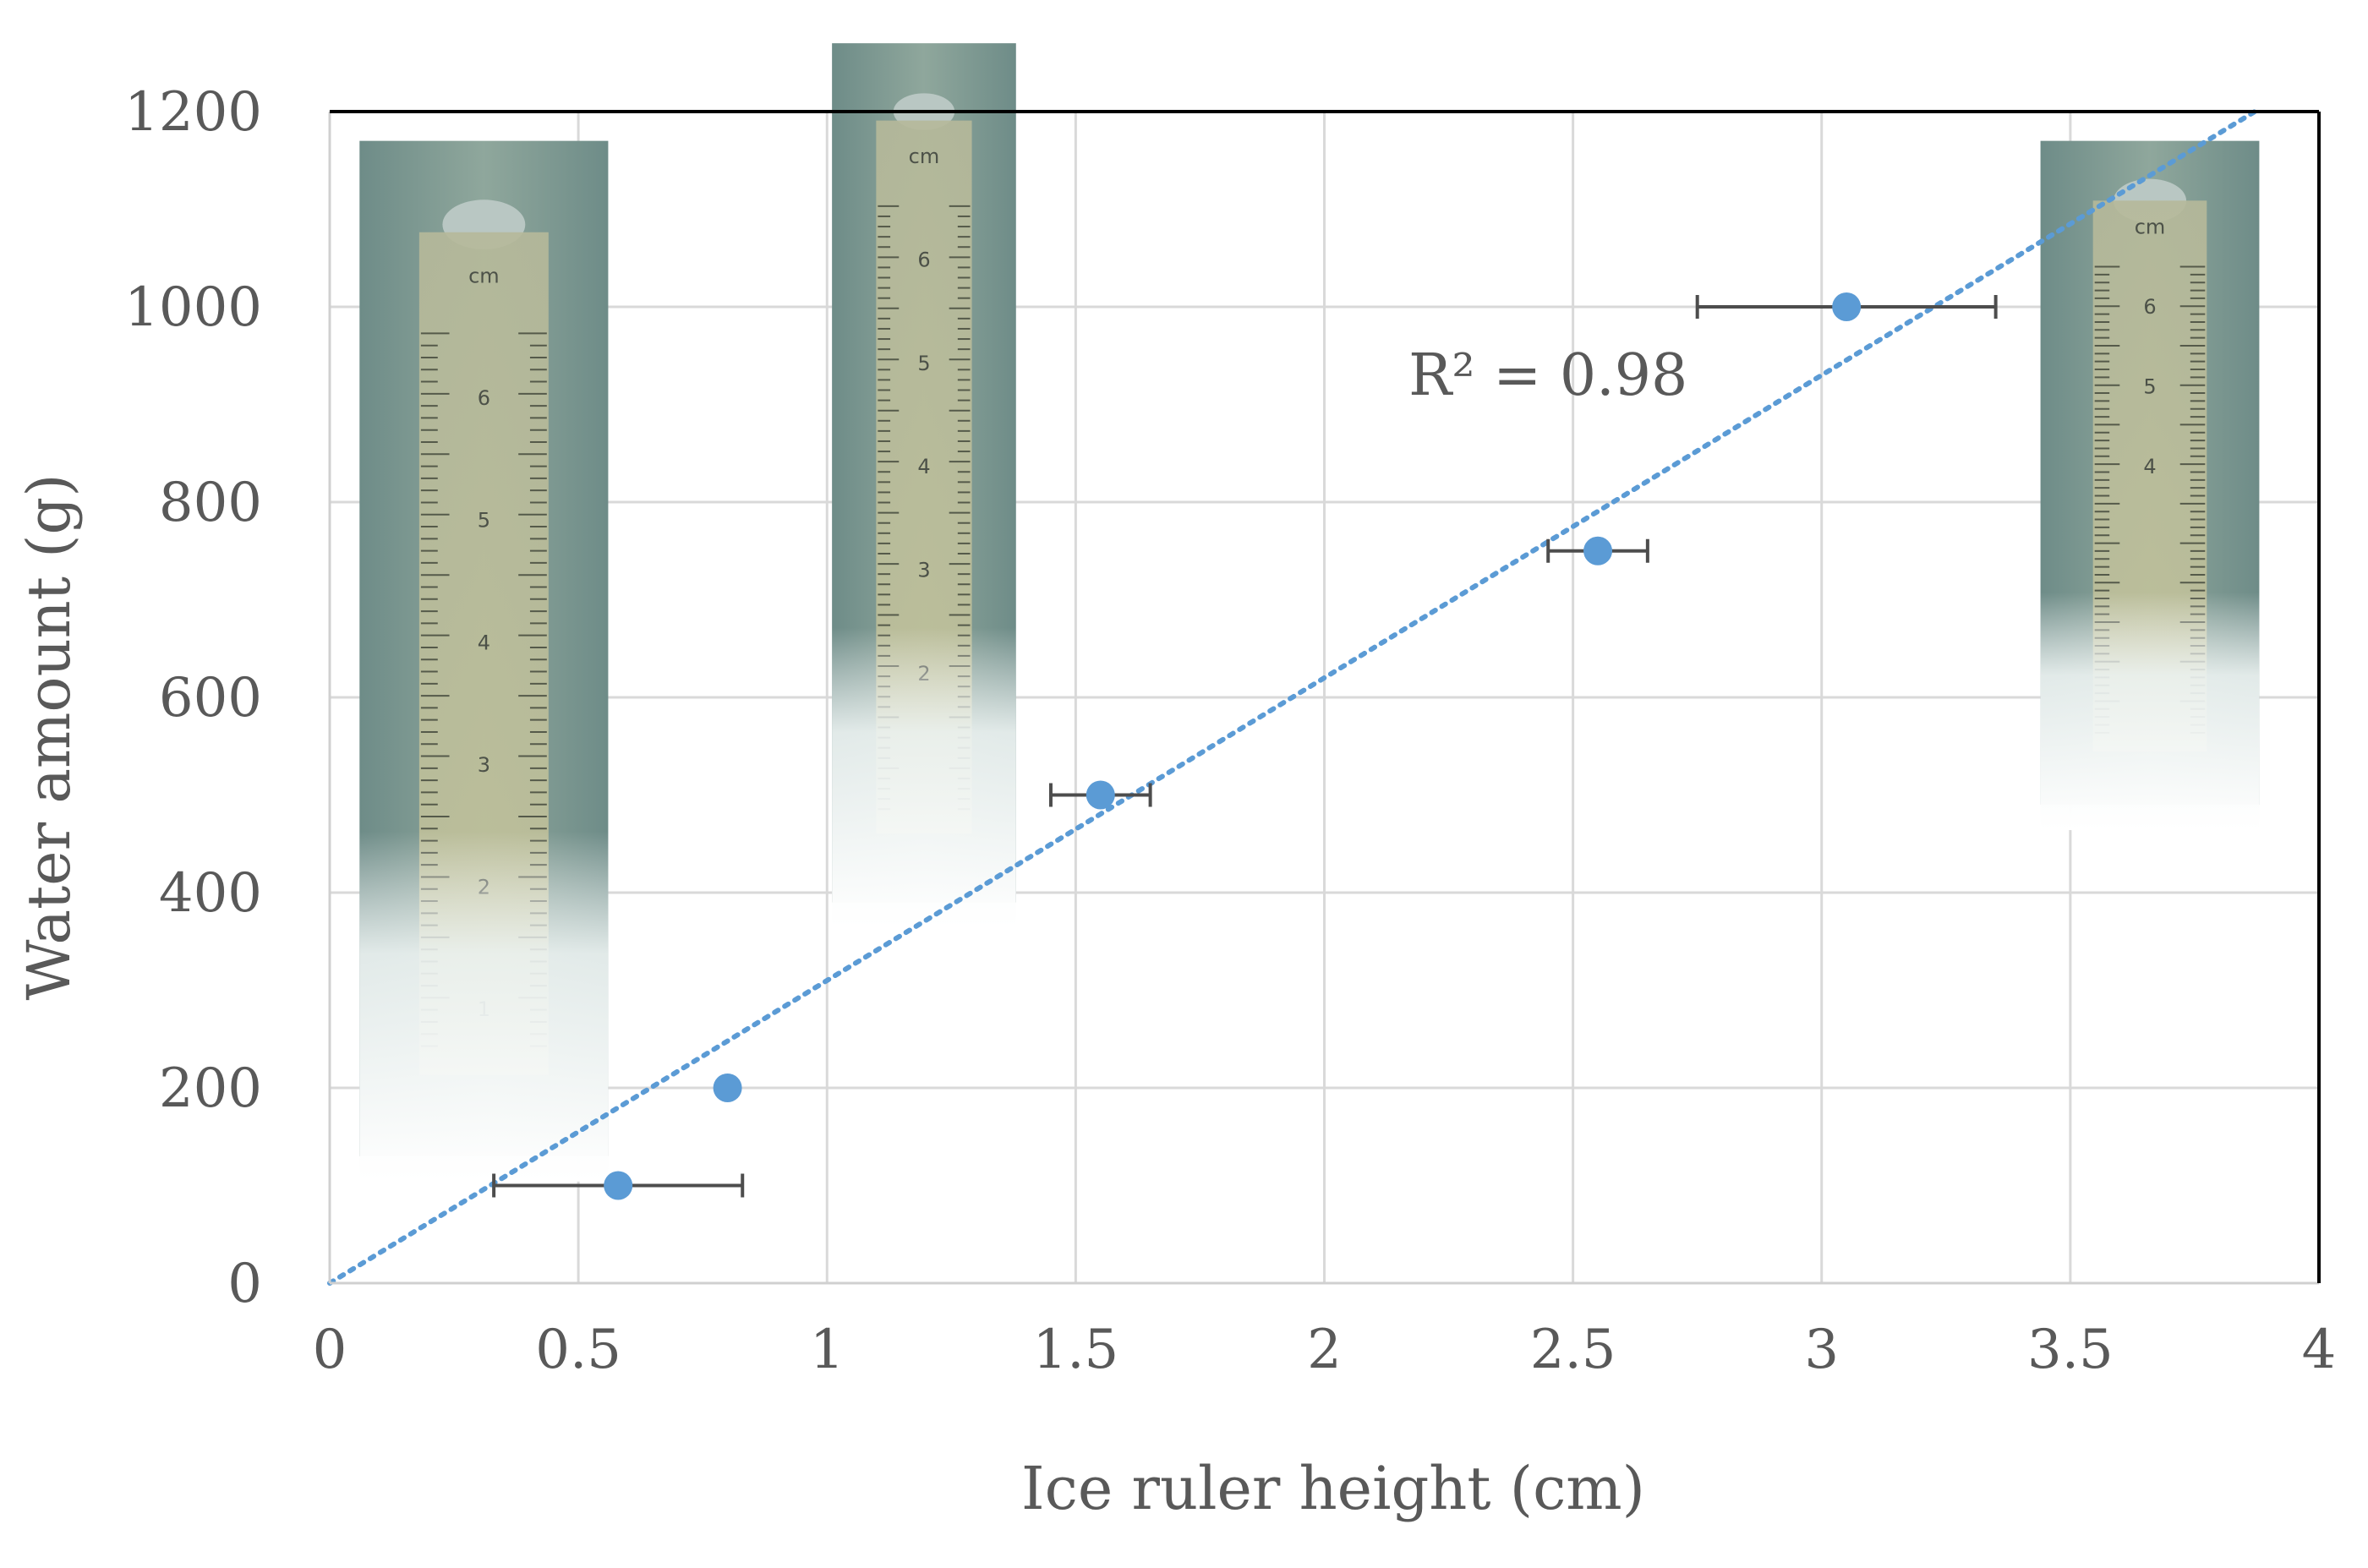  I want to click on x-tick-label-0: 0, so click(330, 1350).